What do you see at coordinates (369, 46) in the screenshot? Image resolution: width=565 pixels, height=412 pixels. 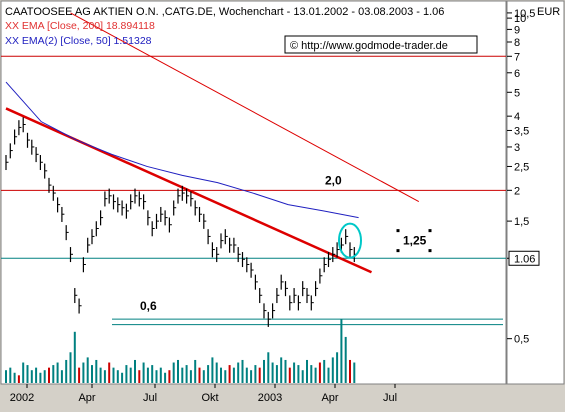 I see `watermark-text: © http://www.godmode-trader.de` at bounding box center [369, 46].